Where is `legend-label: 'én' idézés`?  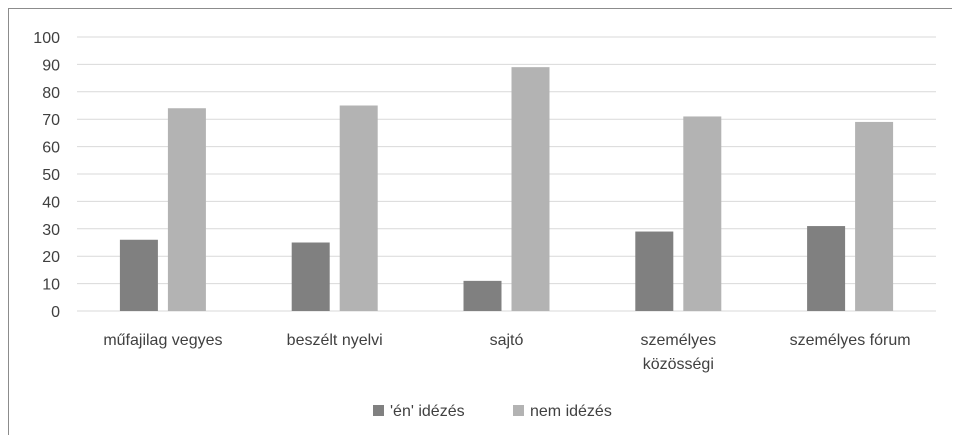
legend-label: 'én' idézés is located at coordinates (427, 411).